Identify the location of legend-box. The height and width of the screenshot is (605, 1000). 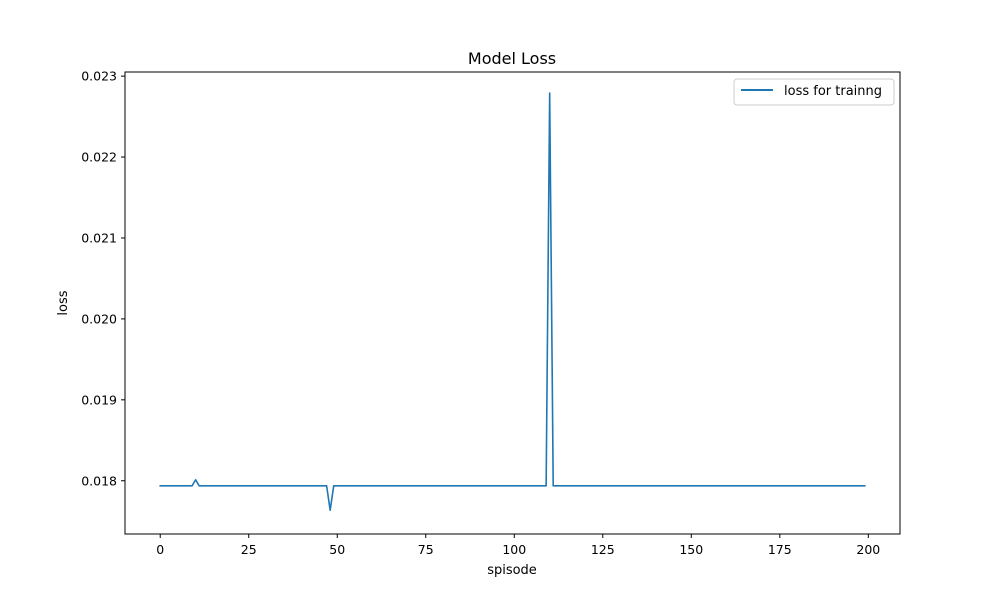
(814, 92).